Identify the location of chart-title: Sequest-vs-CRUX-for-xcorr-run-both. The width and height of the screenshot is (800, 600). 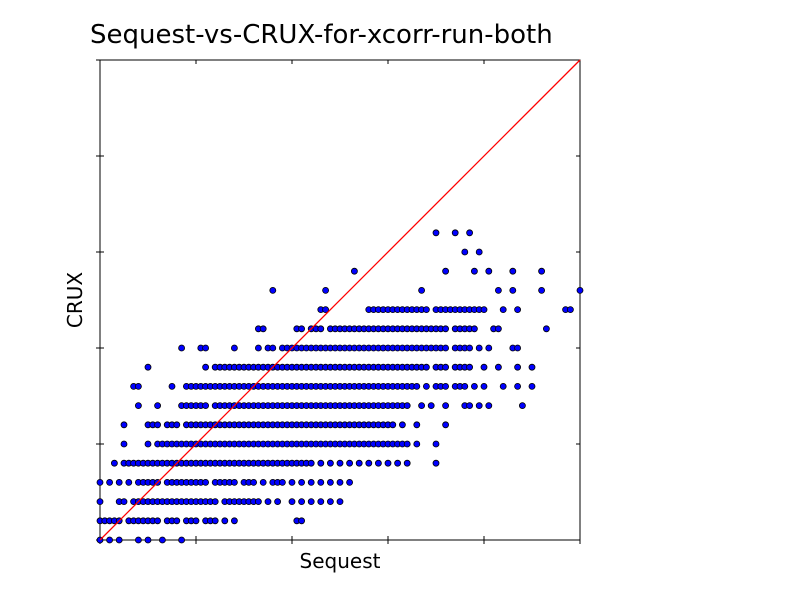
(321, 35).